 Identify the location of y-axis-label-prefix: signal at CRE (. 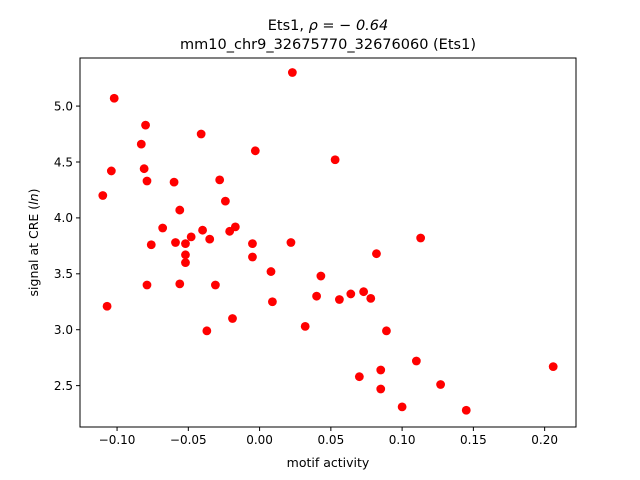
(33, 251).